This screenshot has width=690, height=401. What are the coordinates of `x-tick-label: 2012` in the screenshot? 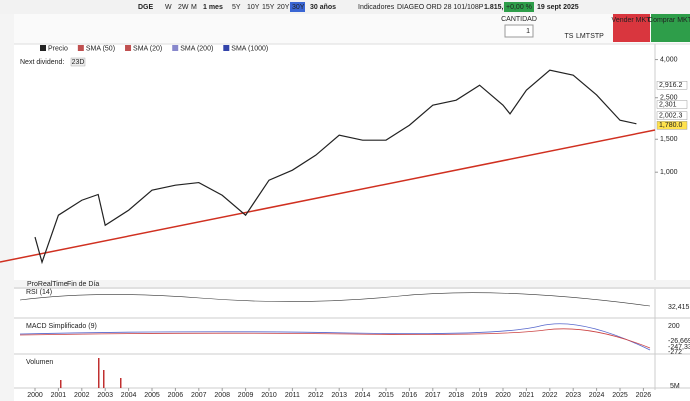 It's located at (316, 395).